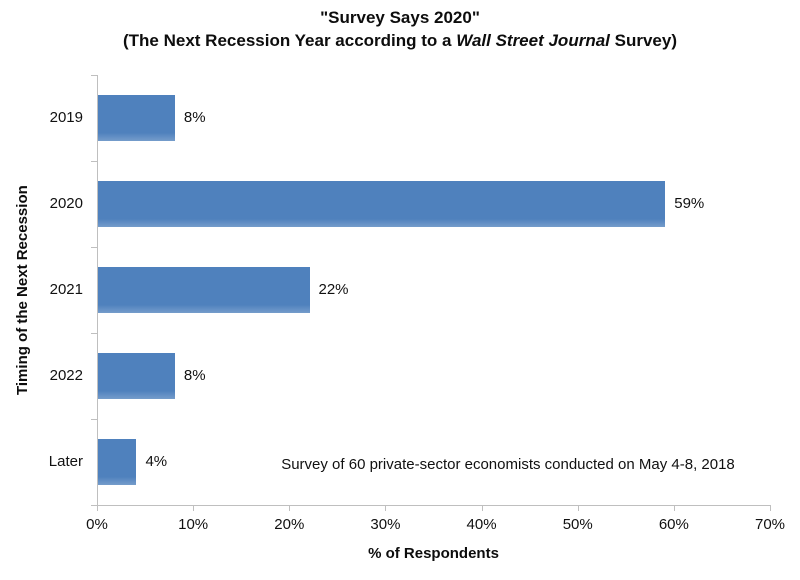  What do you see at coordinates (577, 524) in the screenshot?
I see `x-tick-label: 50%` at bounding box center [577, 524].